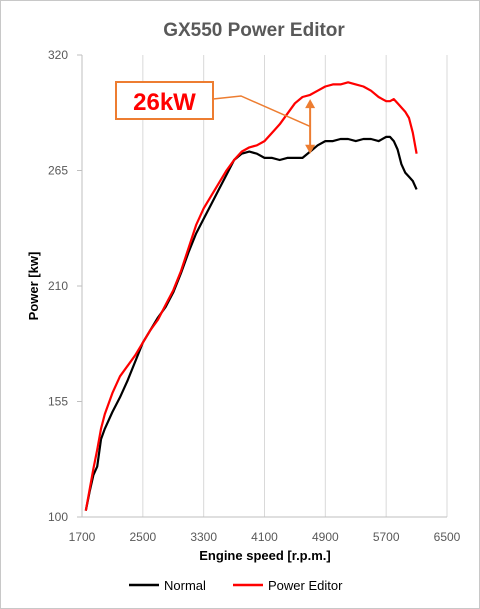 The image size is (480, 609). I want to click on x-tick-label: 4100, so click(264, 537).